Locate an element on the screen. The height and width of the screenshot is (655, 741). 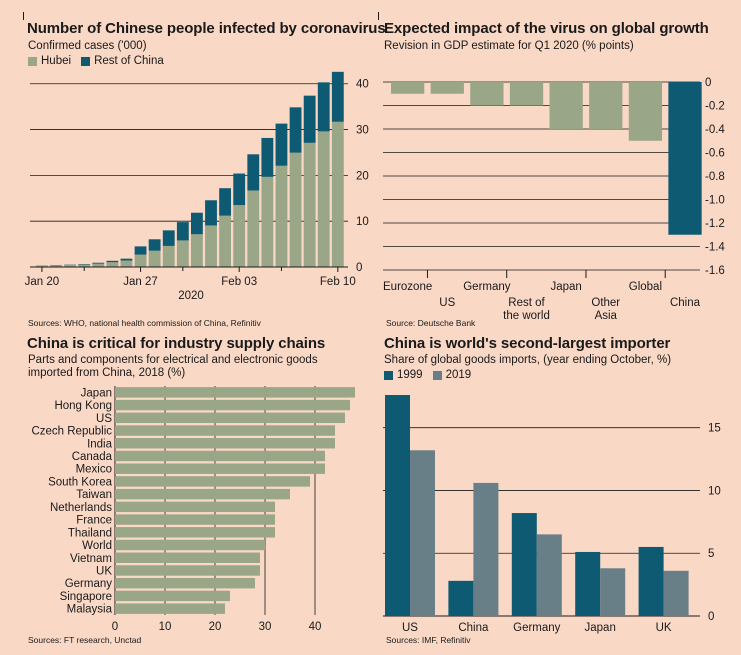
y-tick-label: Thailand is located at coordinates (90, 533).